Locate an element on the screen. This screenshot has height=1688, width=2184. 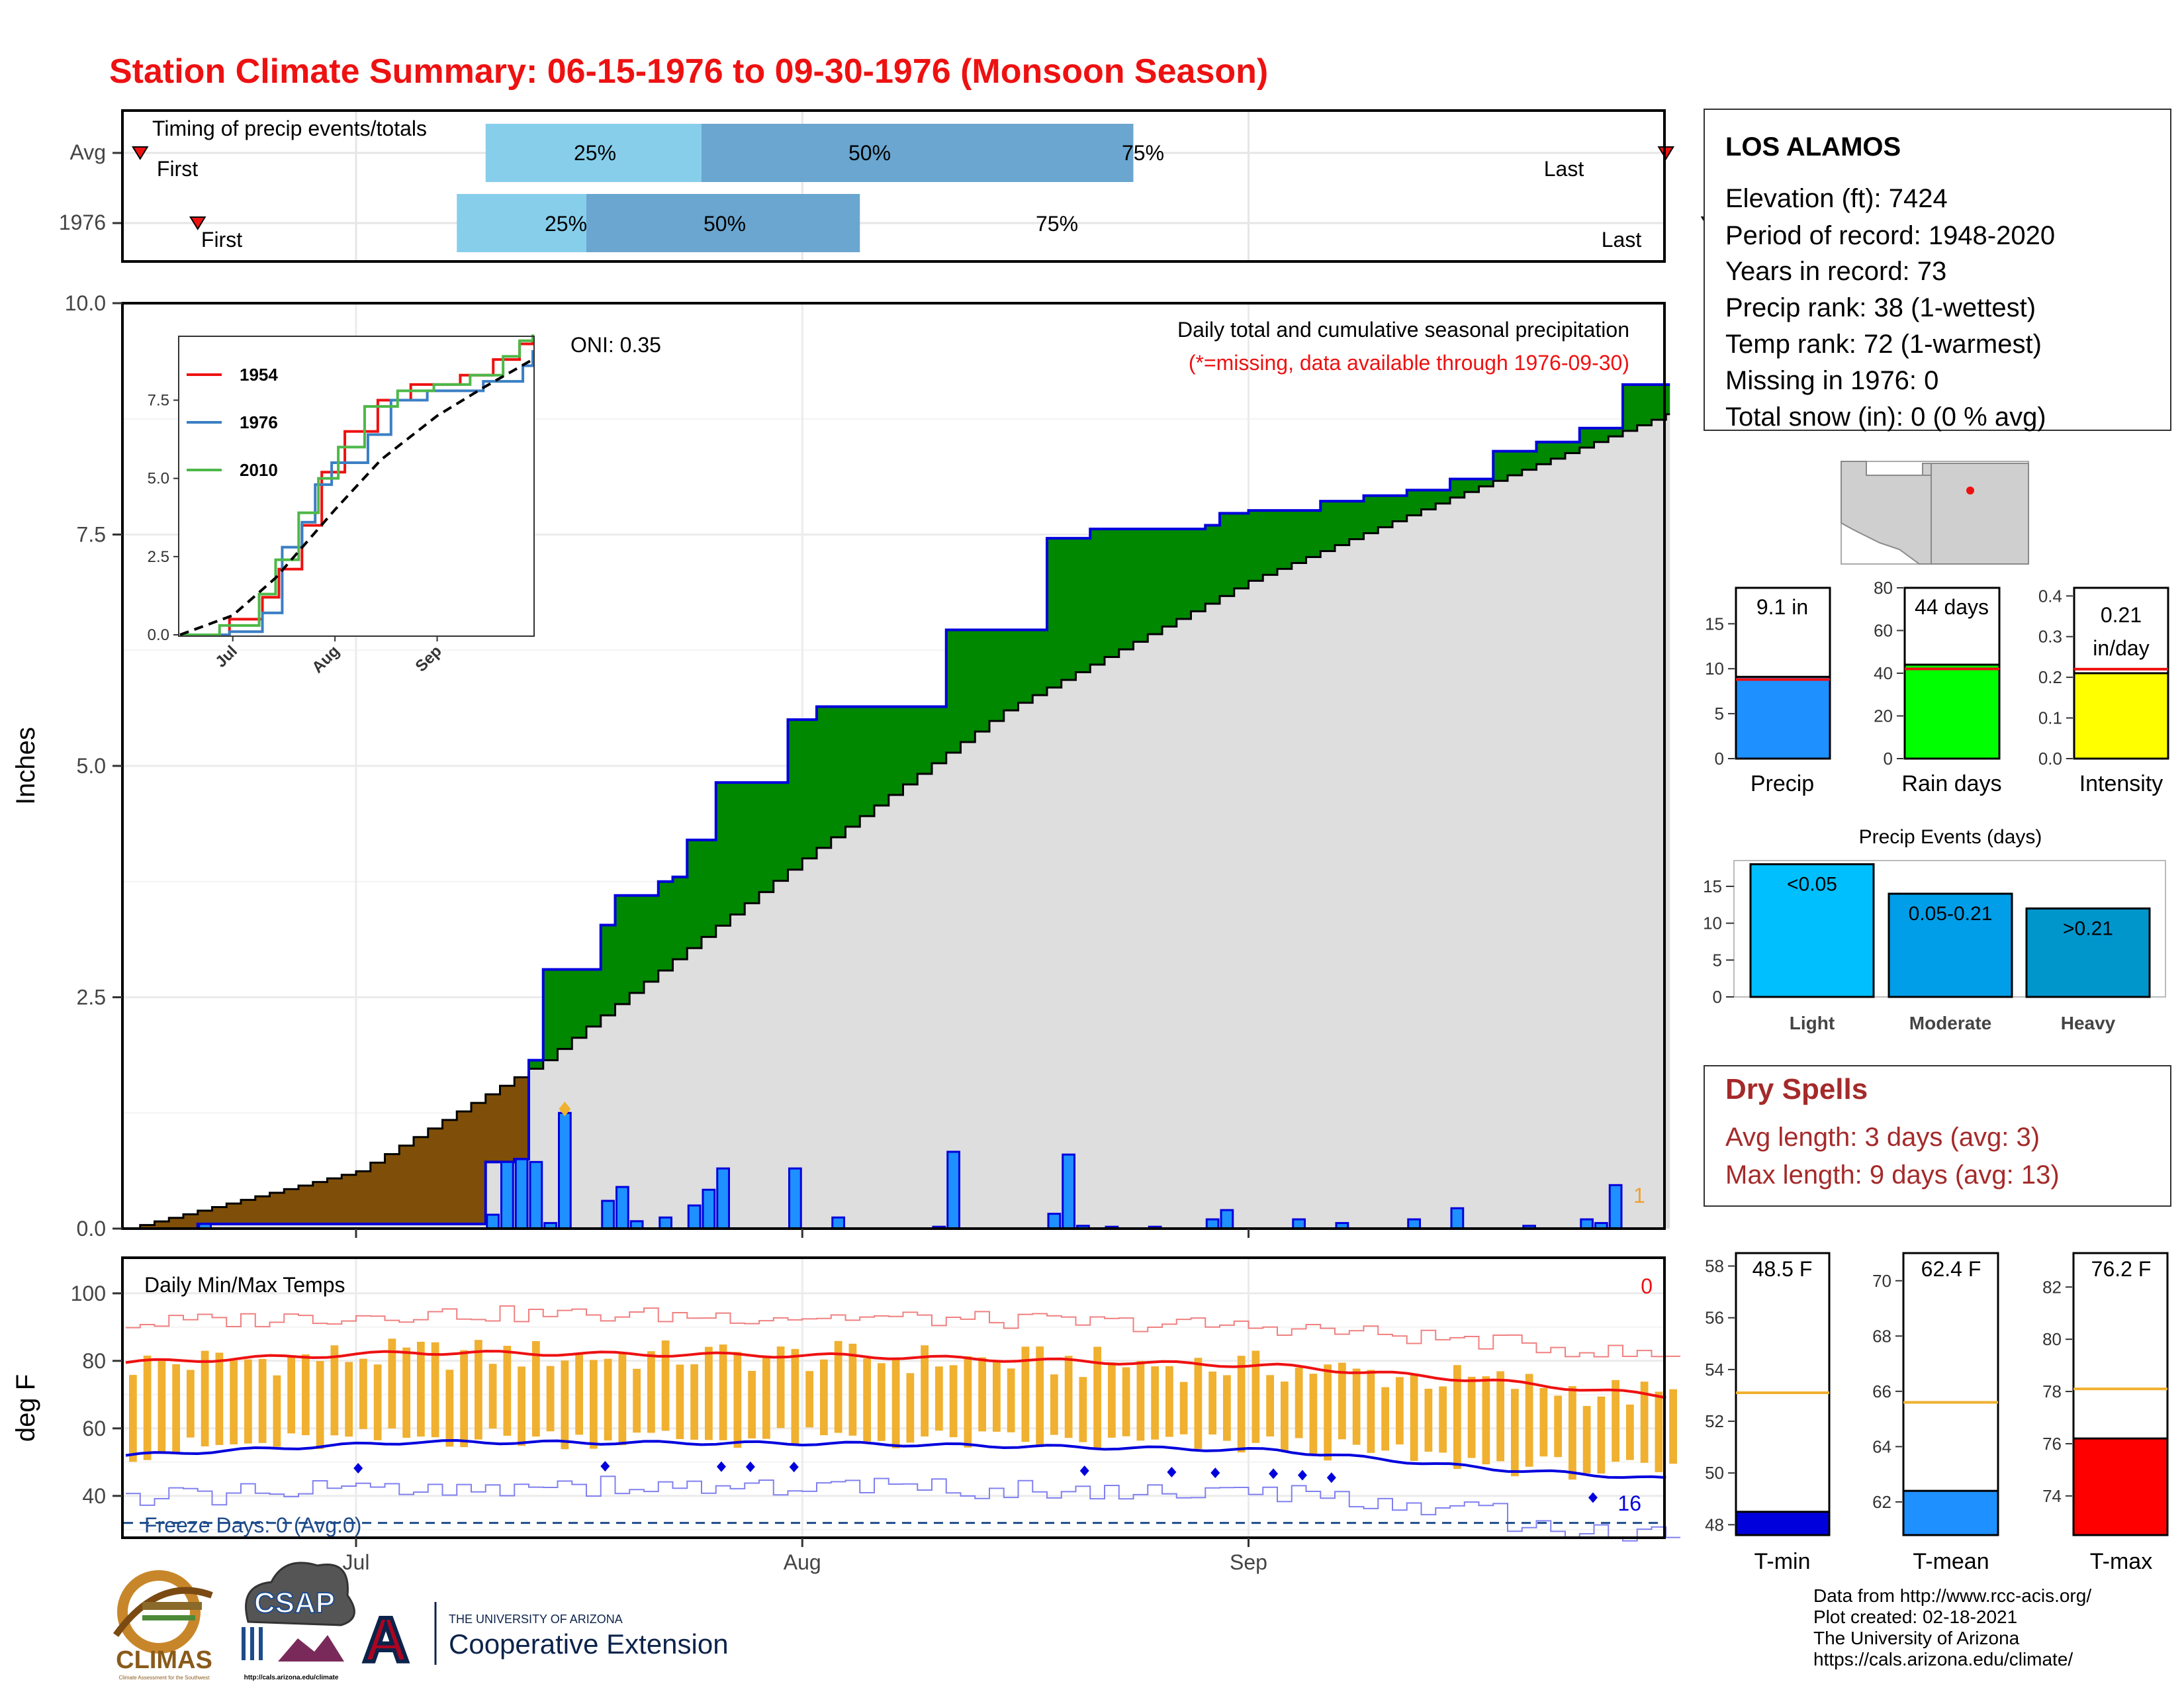
temp-summary-y-tick-label: 50 is located at coordinates (1715, 1473).